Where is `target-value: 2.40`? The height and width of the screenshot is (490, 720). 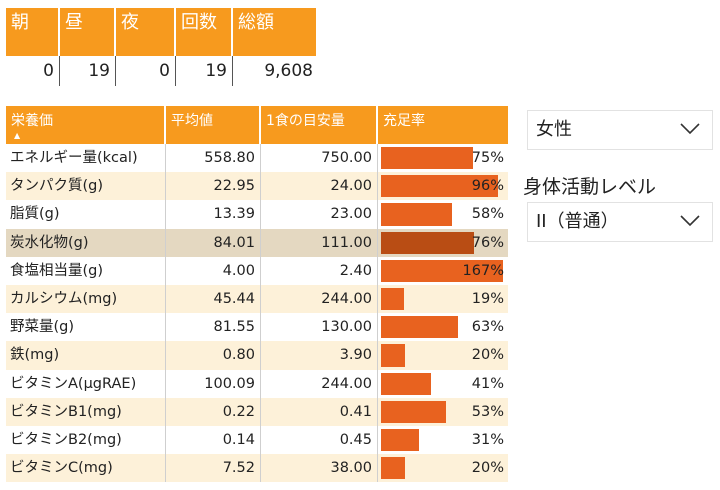
target-value: 2.40 is located at coordinates (319, 270).